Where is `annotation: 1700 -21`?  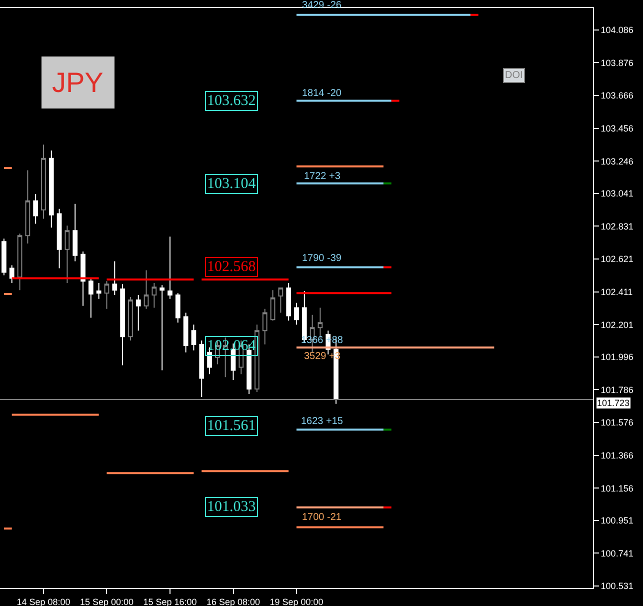
annotation: 1700 -21 is located at coordinates (322, 517).